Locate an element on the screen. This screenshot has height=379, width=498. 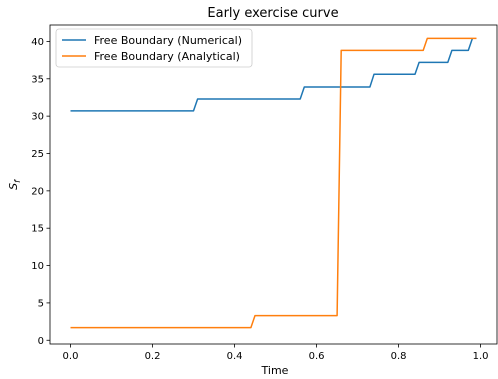
y-tick-label: 15 is located at coordinates (37, 229).